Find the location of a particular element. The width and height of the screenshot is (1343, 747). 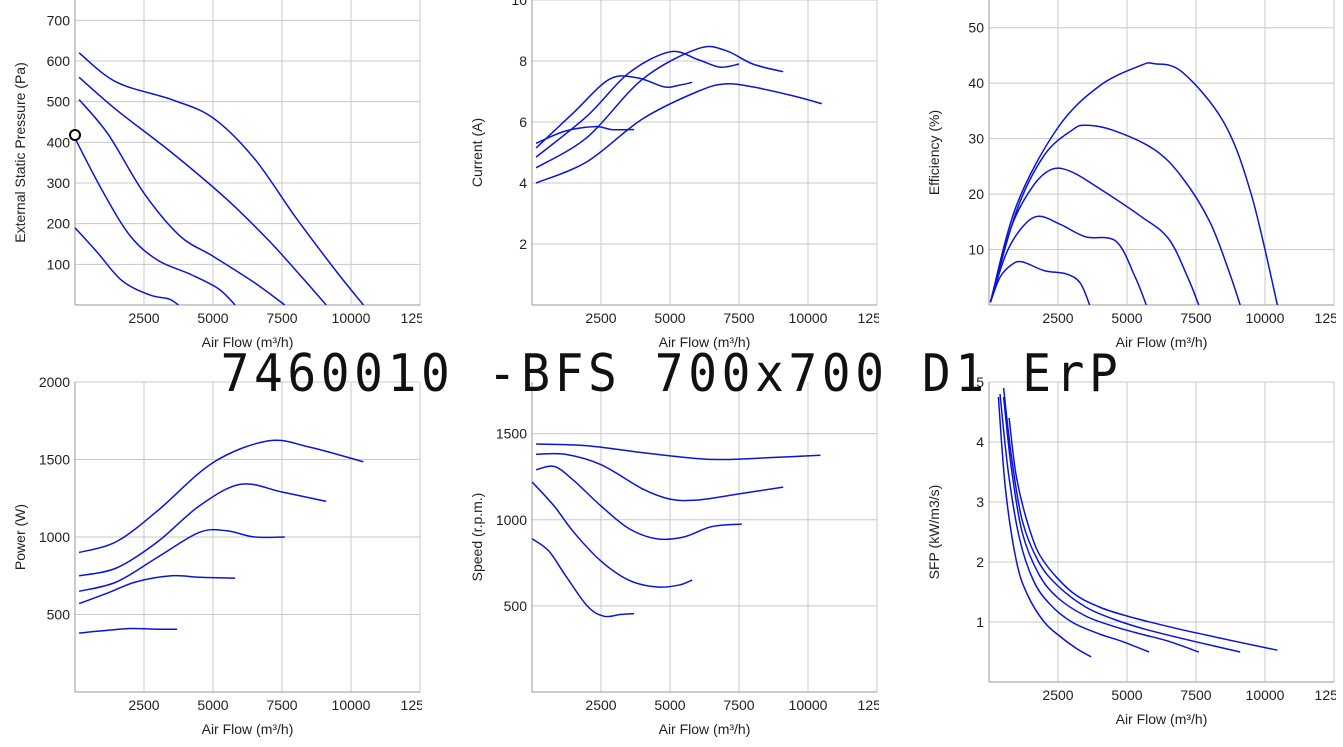

y-axis-label: SFP (kW/m3/s) is located at coordinates (934, 532).